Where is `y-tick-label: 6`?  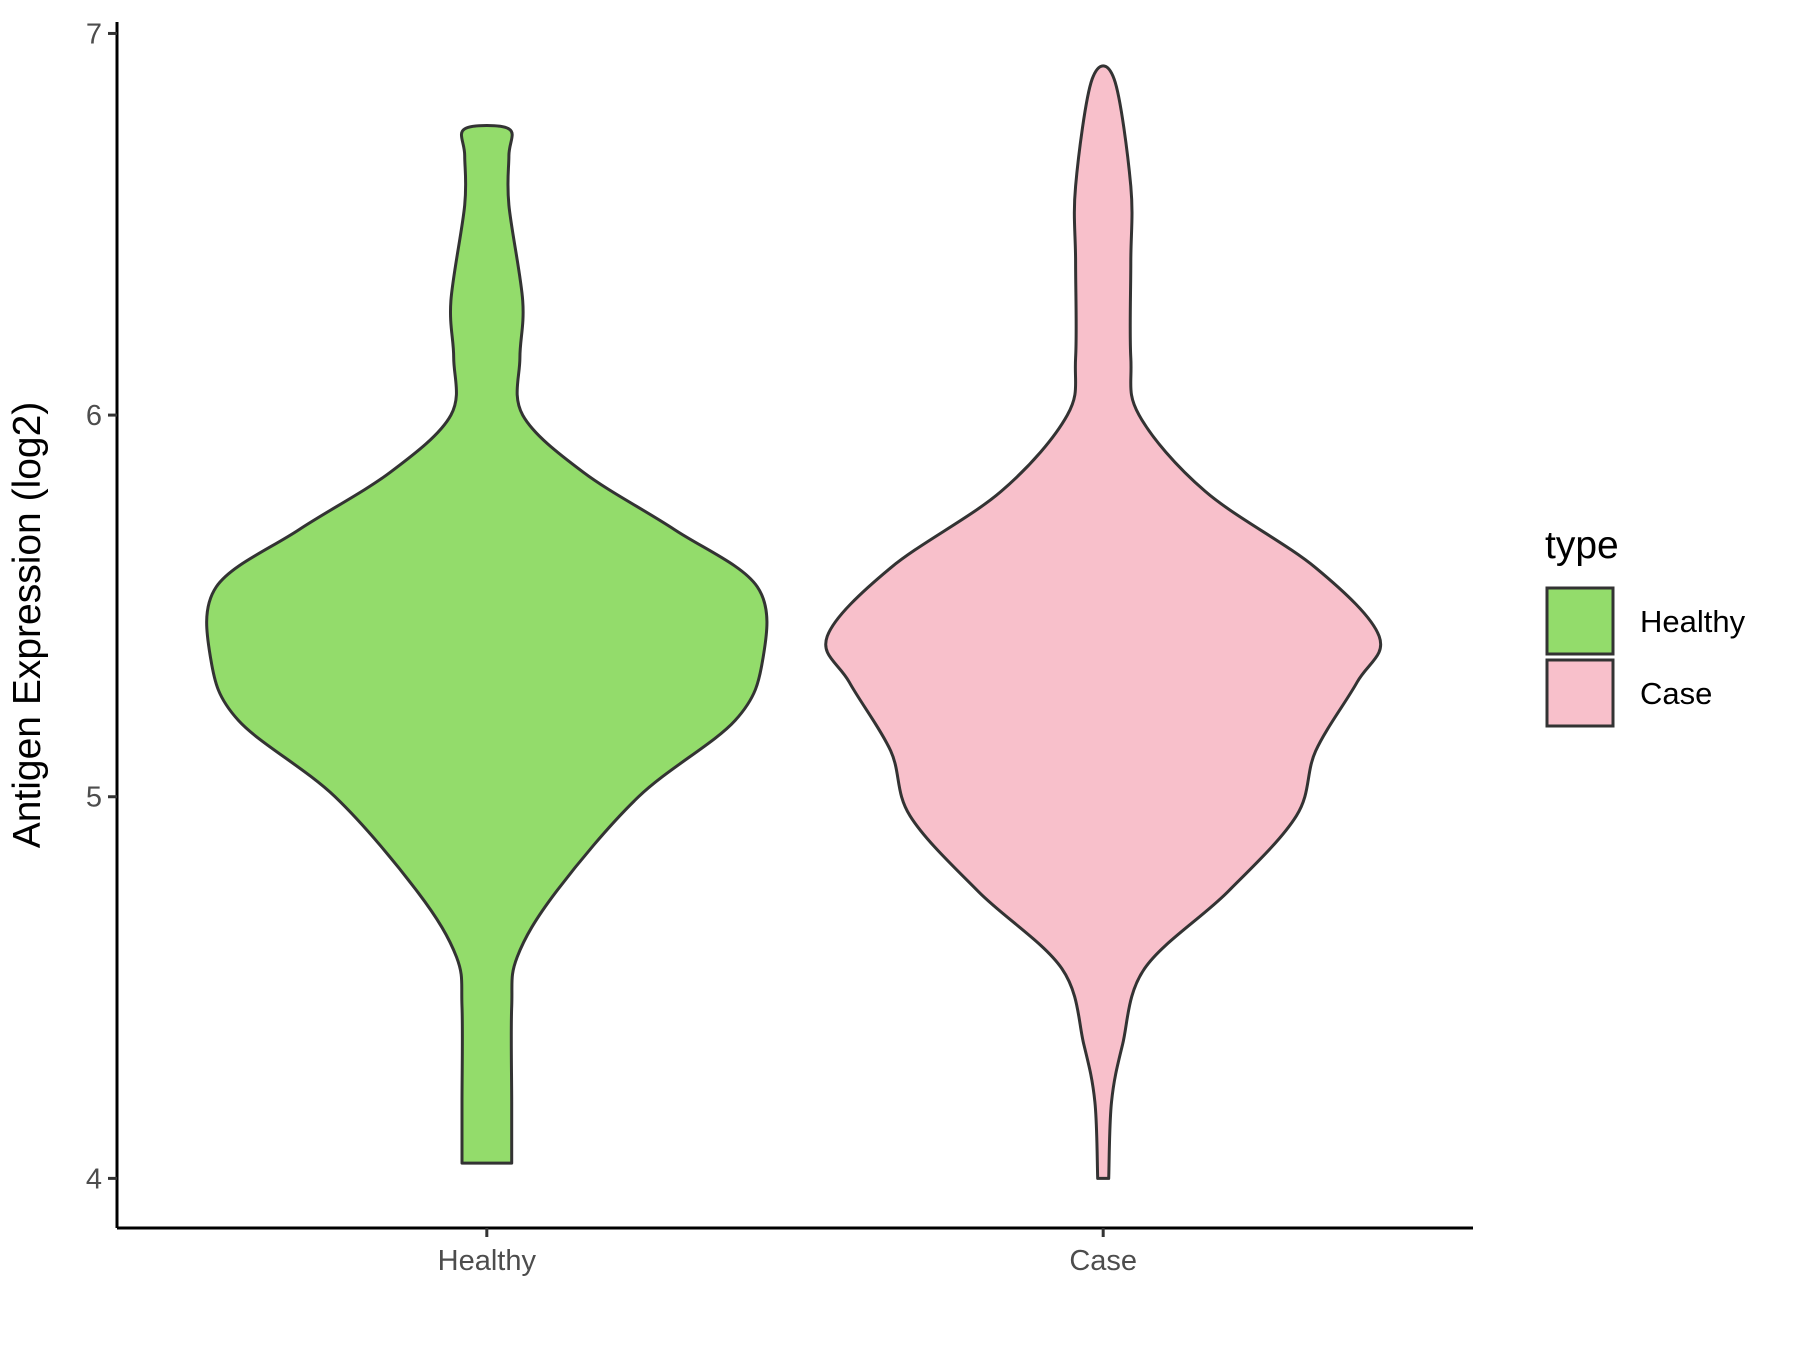 y-tick-label: 6 is located at coordinates (94, 416).